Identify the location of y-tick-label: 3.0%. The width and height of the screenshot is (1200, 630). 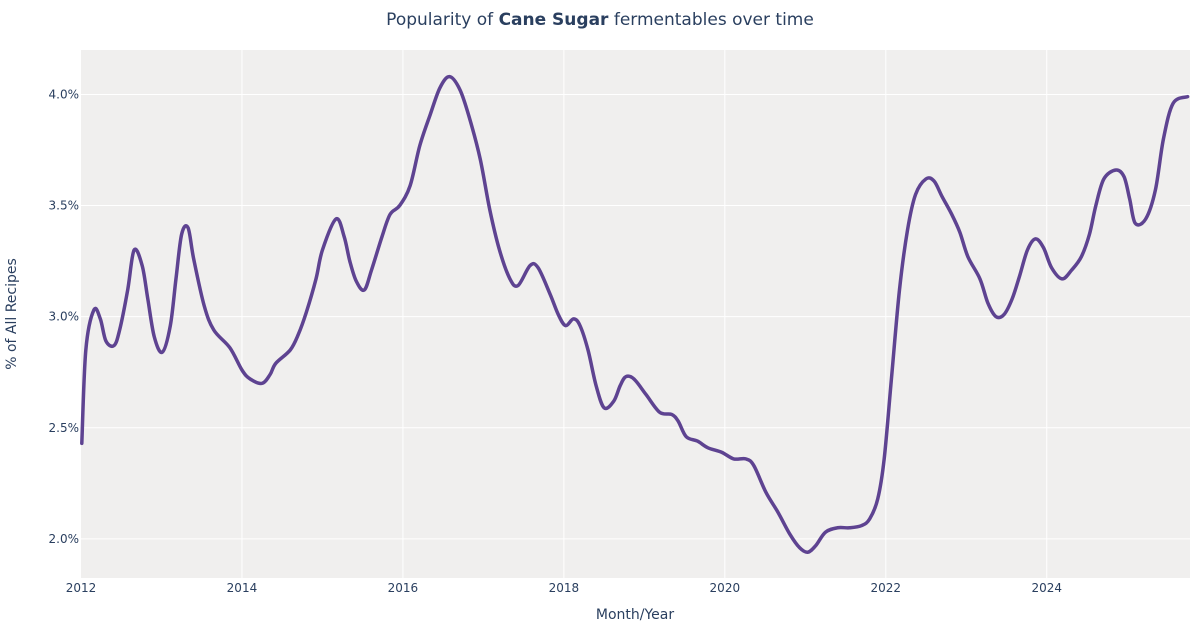
(64, 317).